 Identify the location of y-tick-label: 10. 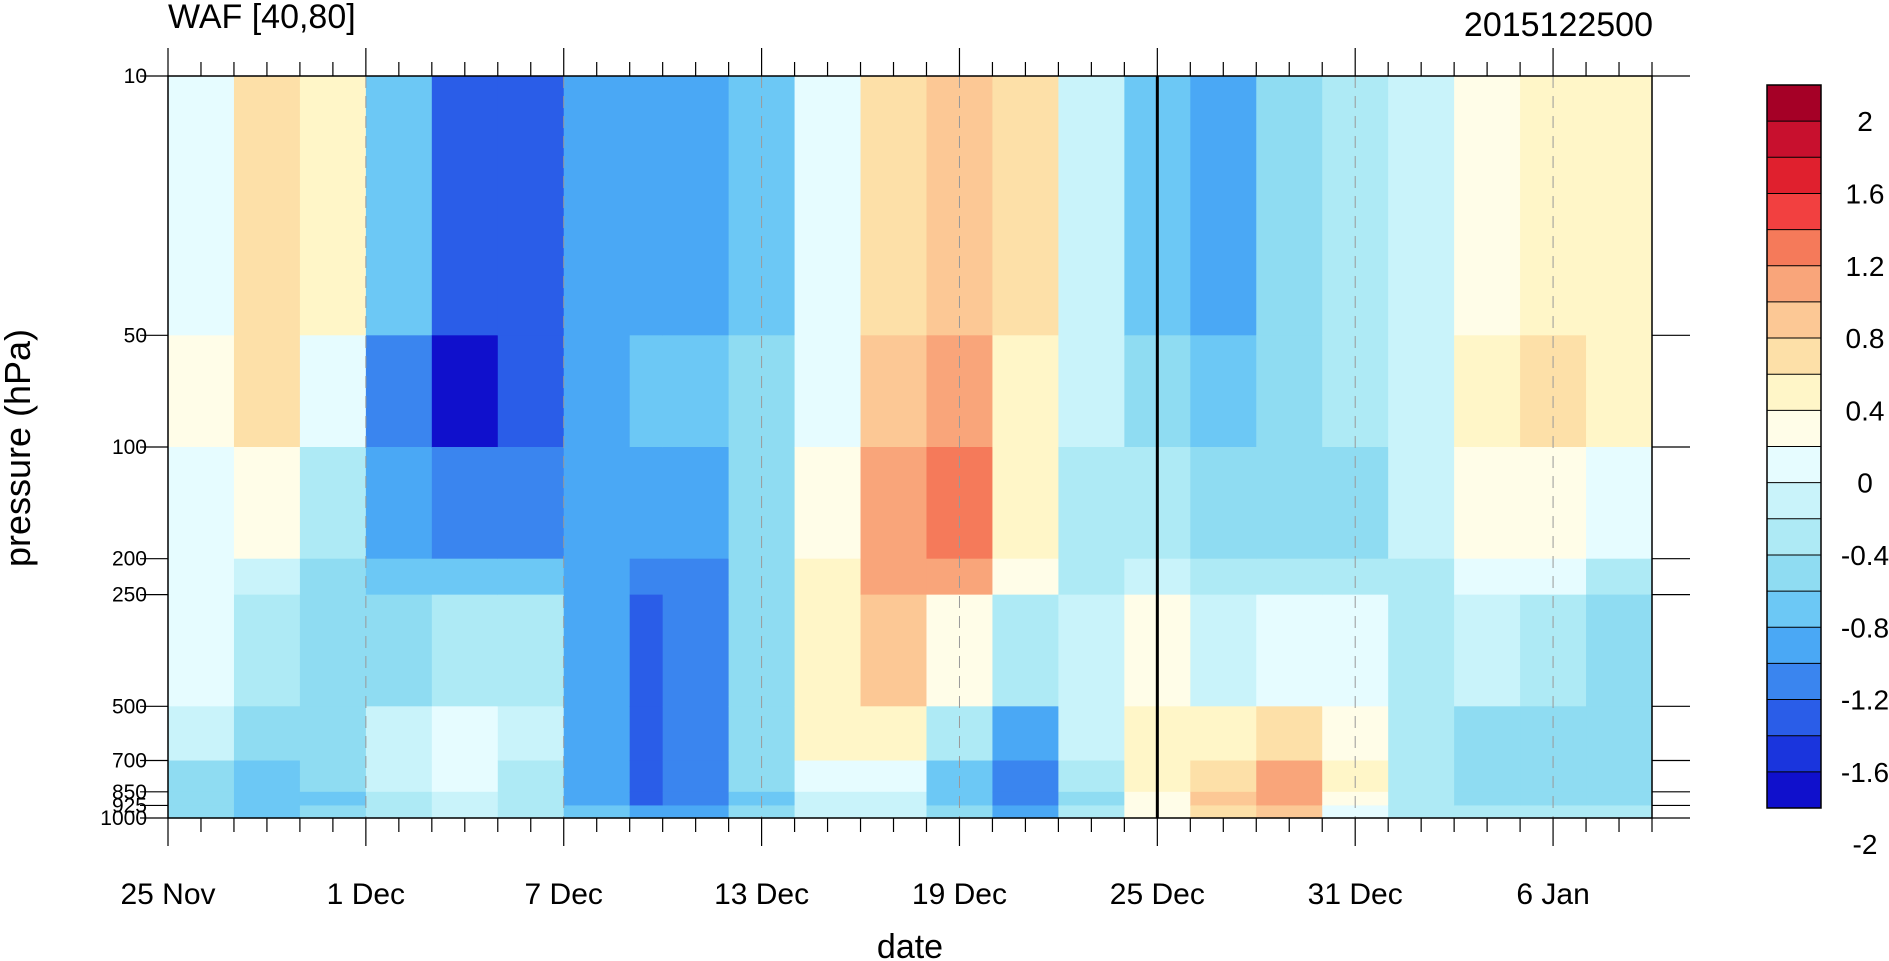
(135, 76).